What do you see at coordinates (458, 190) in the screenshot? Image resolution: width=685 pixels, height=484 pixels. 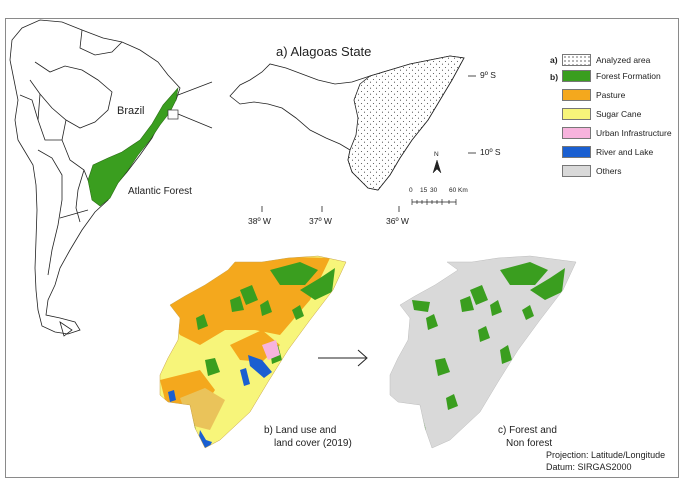 I see `scale-label-60: 60 Km` at bounding box center [458, 190].